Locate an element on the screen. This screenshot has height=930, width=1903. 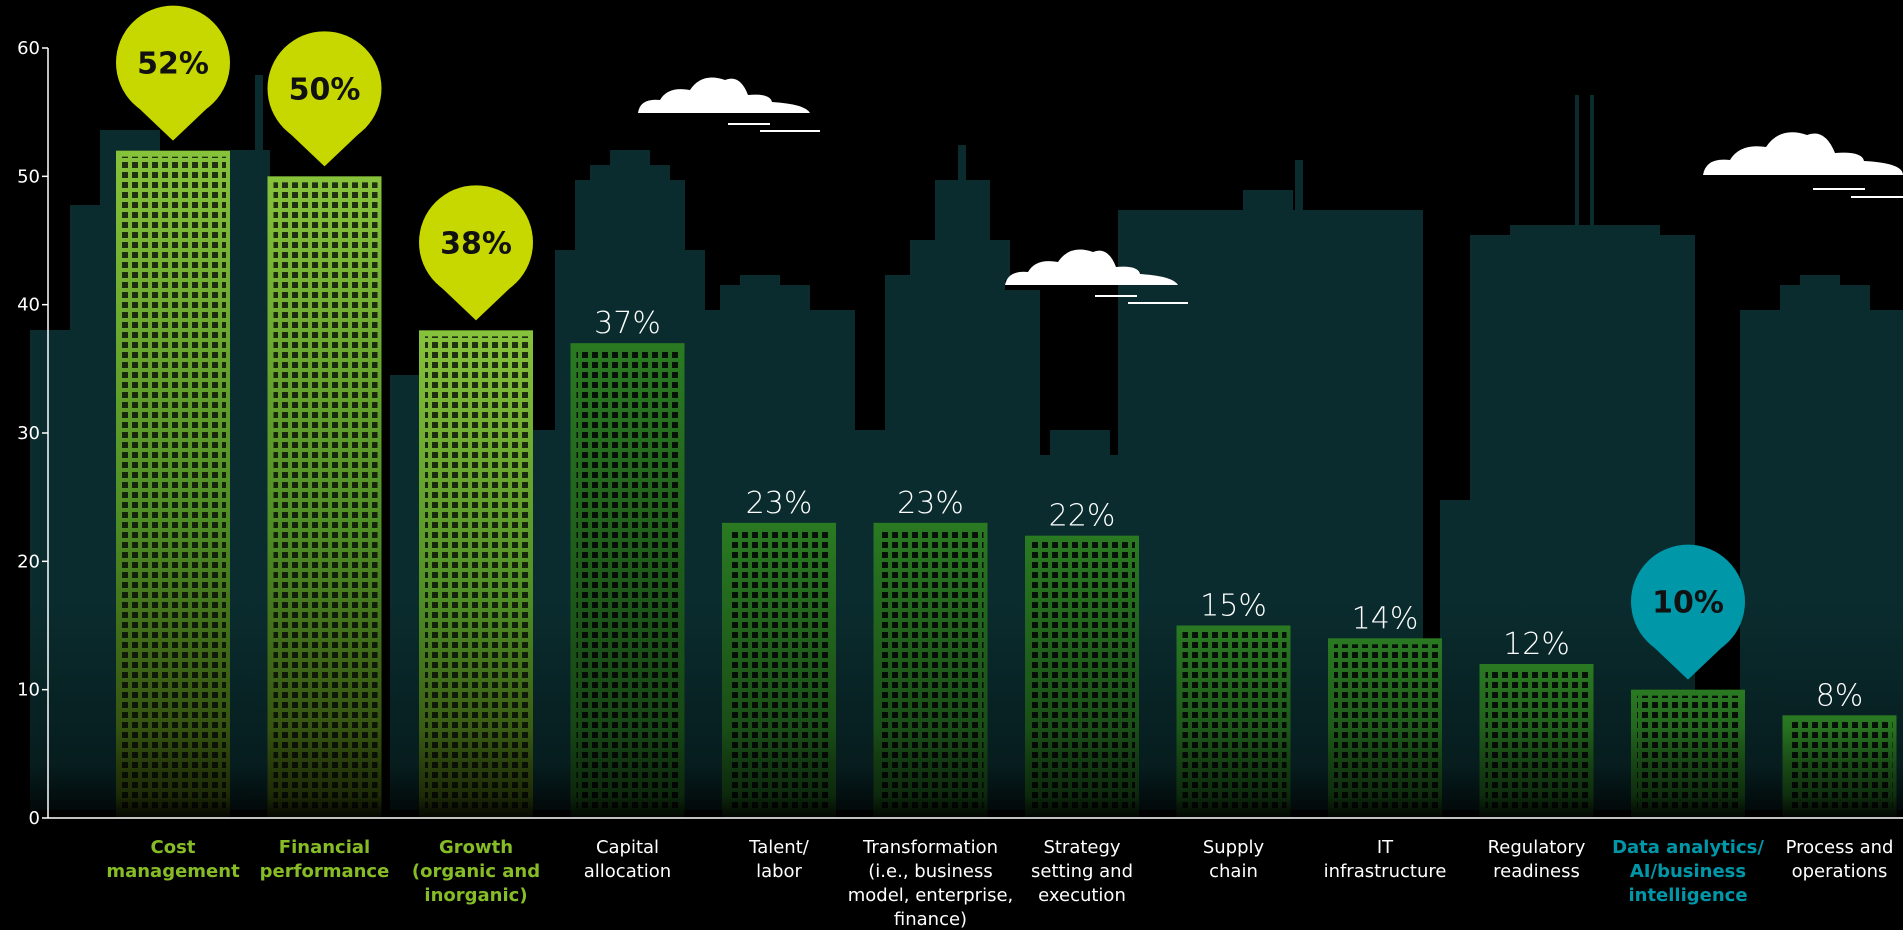
y-tick-label: 50 is located at coordinates (28, 176).